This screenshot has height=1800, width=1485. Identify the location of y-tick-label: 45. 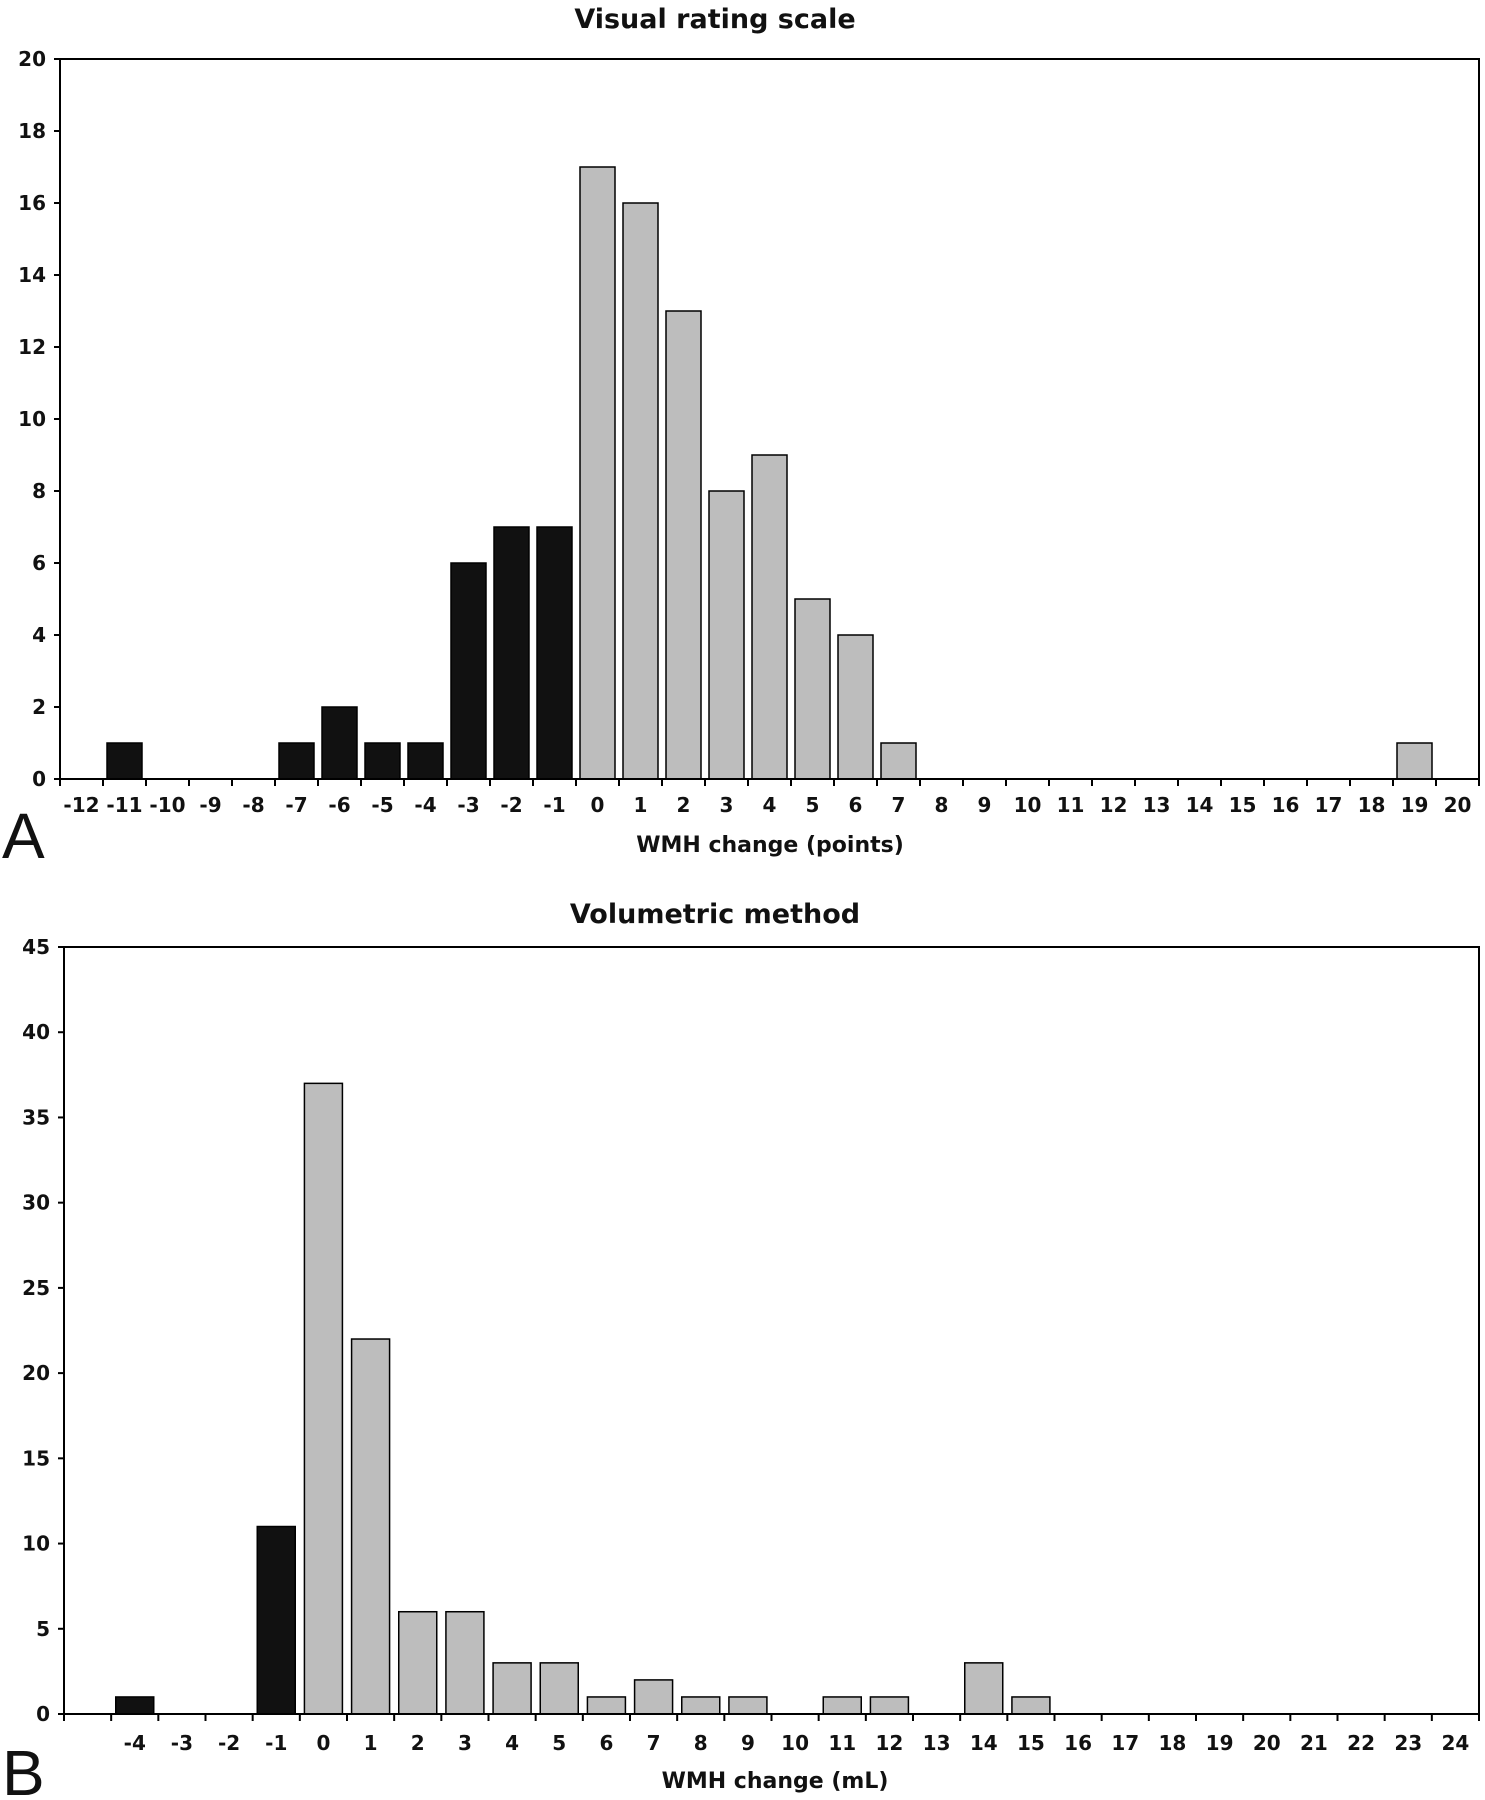
(36, 947).